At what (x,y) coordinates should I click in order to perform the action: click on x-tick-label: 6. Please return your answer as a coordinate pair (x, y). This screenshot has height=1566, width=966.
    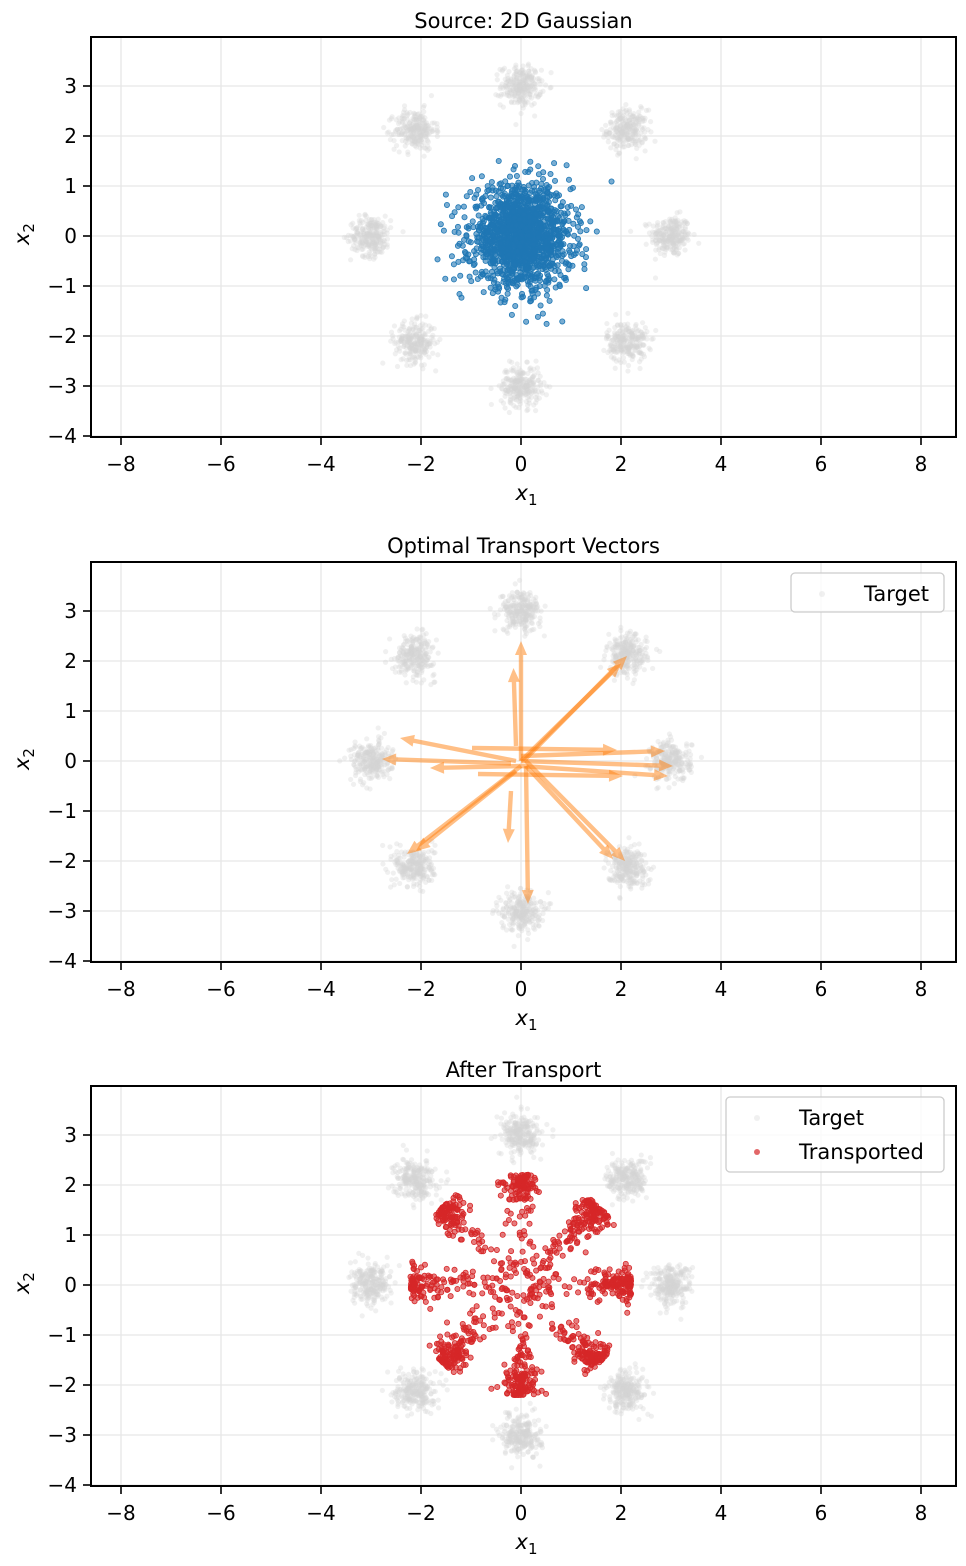
    Looking at the image, I should click on (821, 464).